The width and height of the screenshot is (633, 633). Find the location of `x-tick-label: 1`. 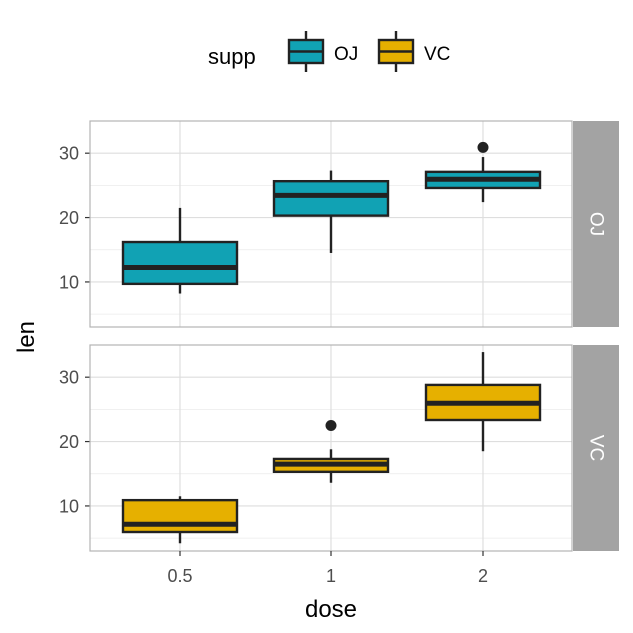

x-tick-label: 1 is located at coordinates (331, 576).